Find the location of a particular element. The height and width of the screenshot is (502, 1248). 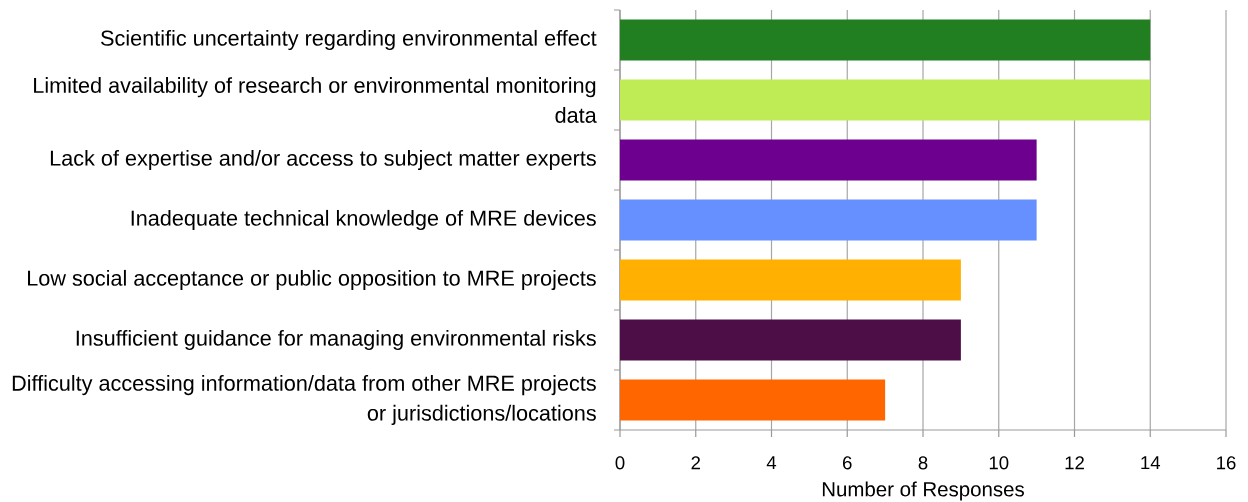

y-tick-label: Lack of expertise and/or access to subject matter experts is located at coordinates (323, 160).